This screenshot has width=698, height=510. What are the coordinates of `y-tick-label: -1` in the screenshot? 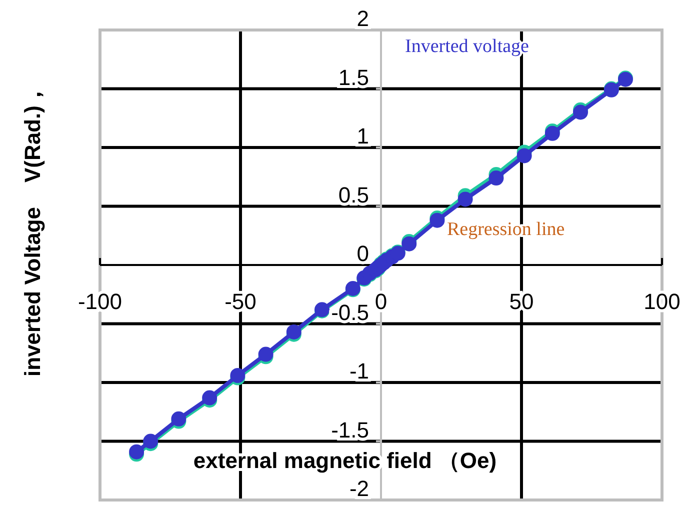 It's located at (359, 371).